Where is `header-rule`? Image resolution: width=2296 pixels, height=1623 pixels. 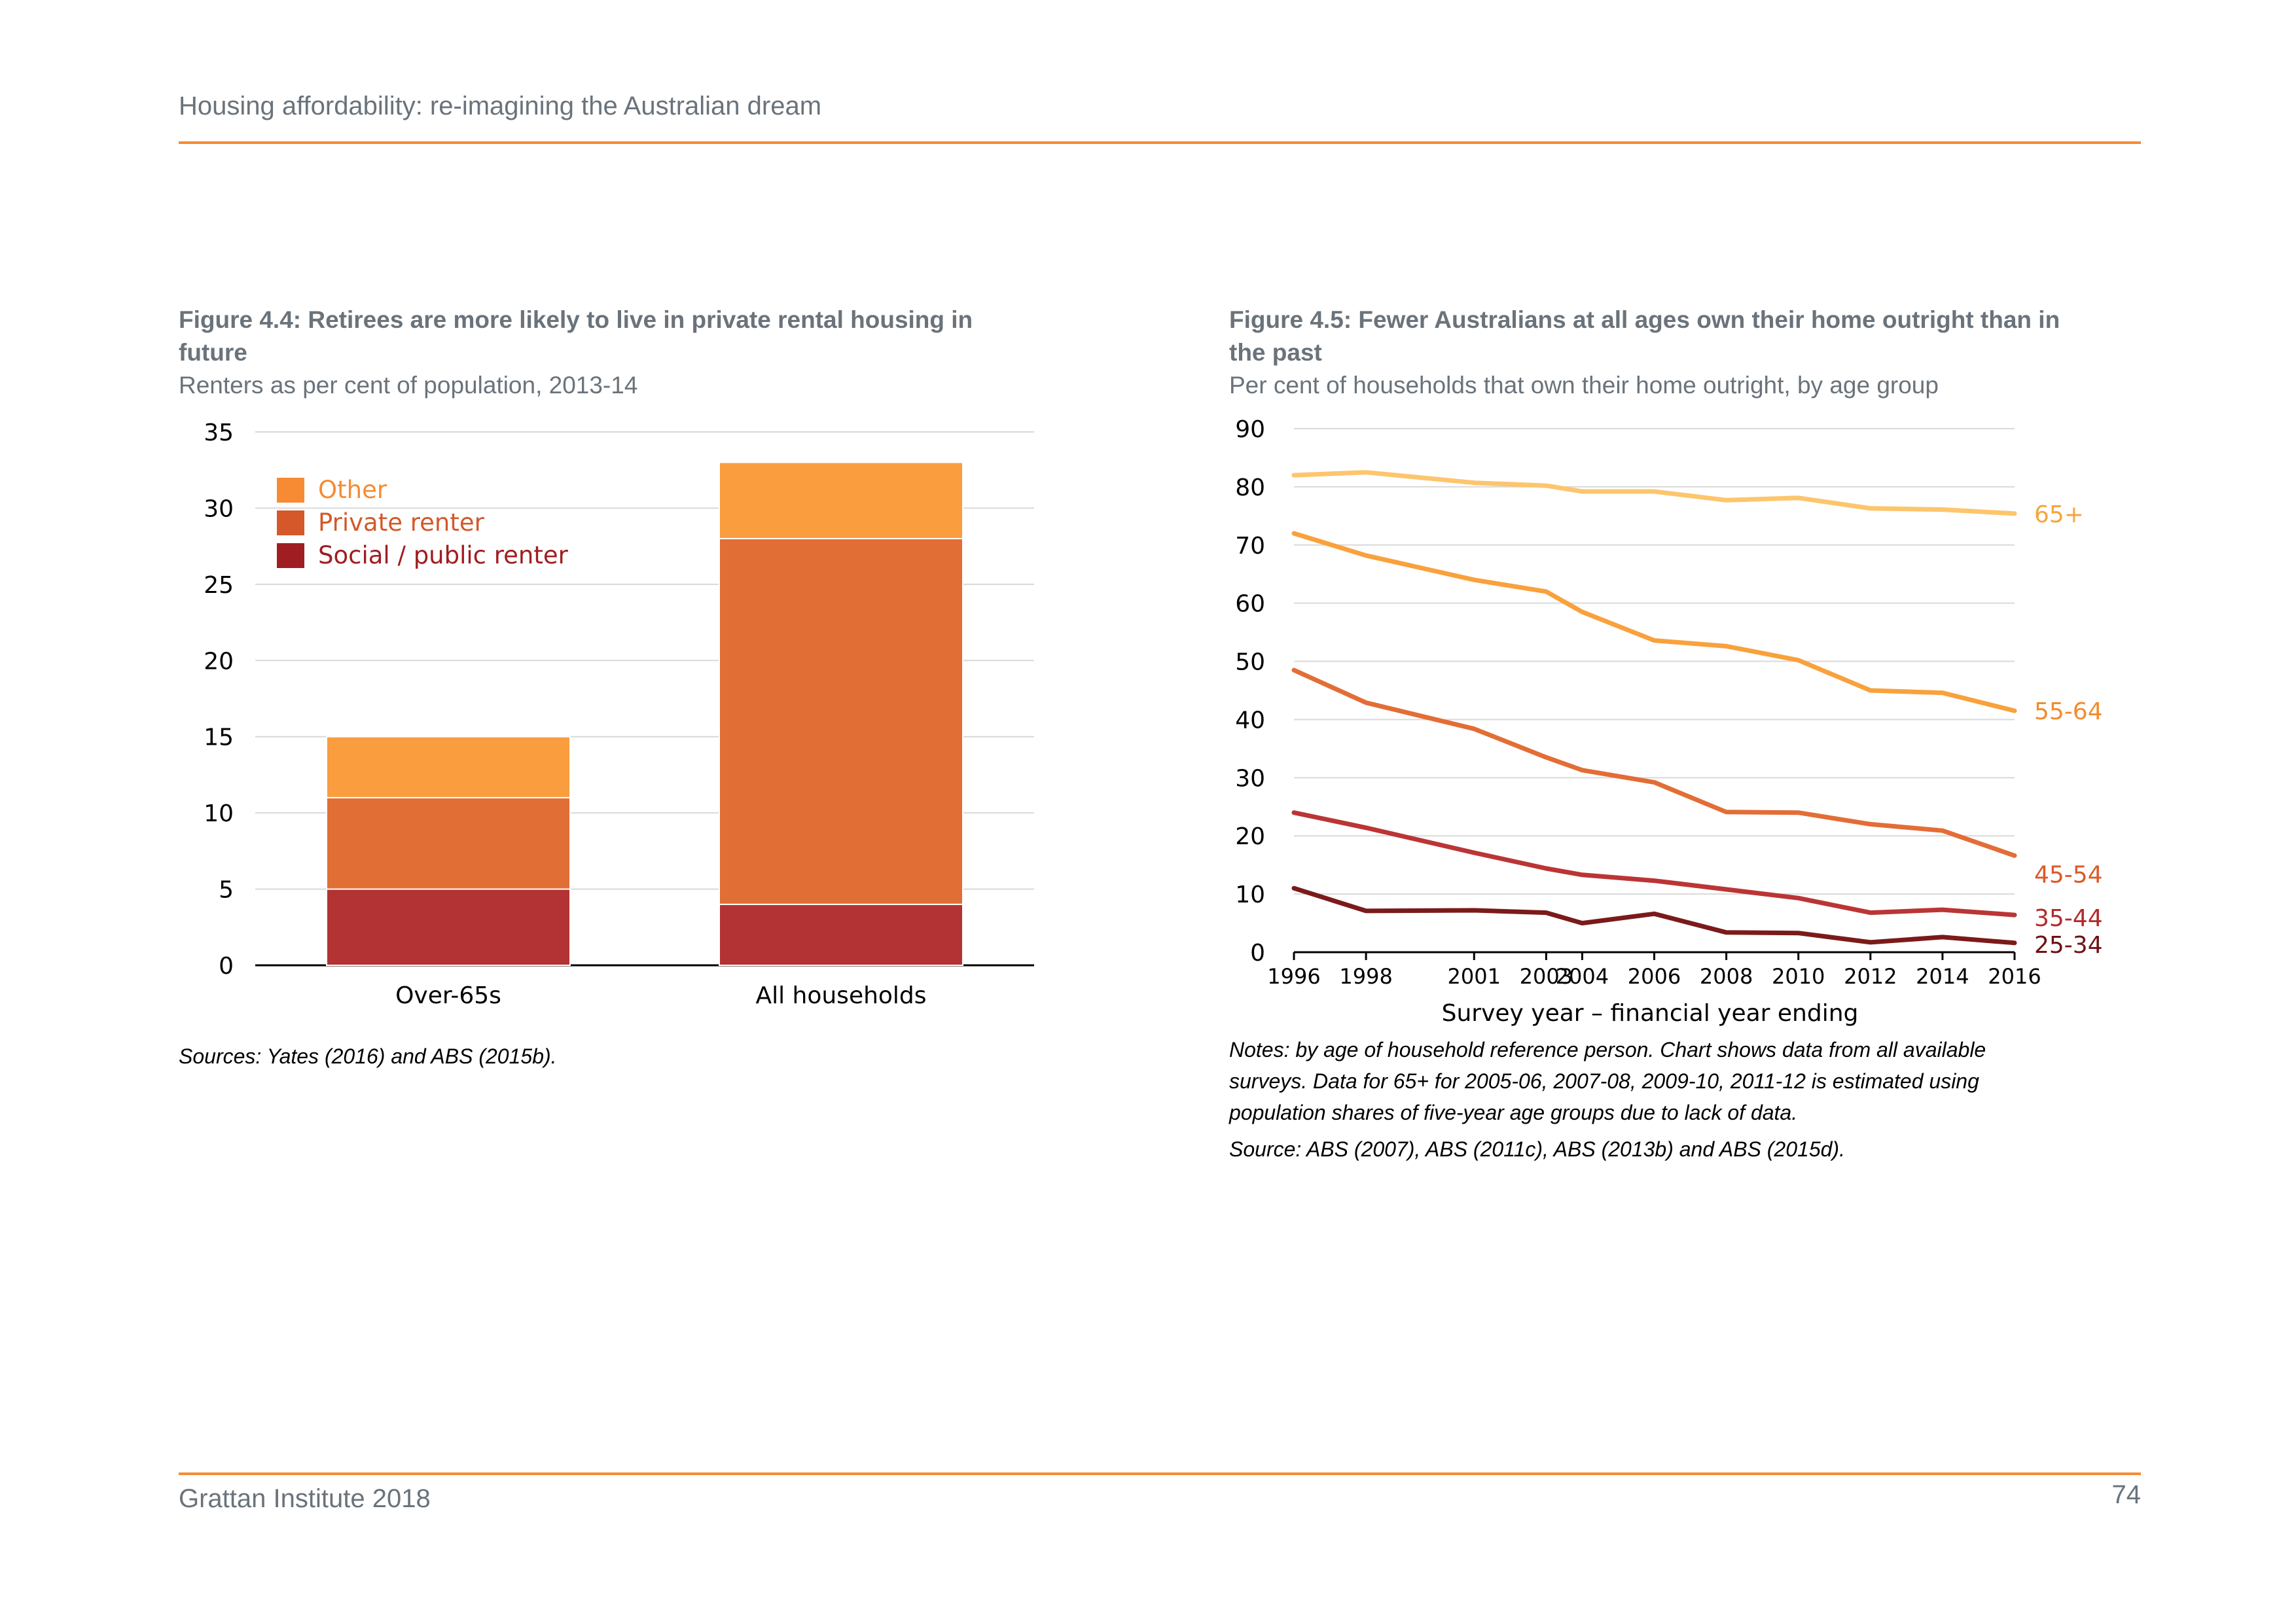
header-rule is located at coordinates (1160, 142).